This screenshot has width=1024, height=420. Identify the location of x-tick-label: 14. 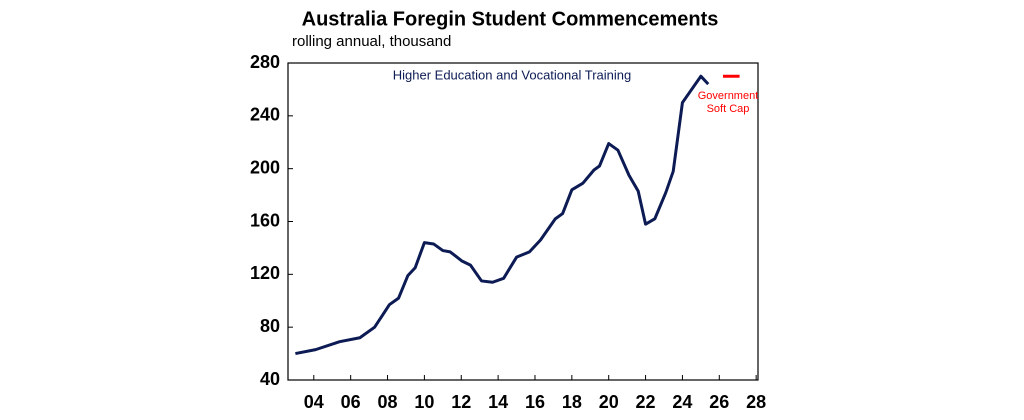
(498, 402).